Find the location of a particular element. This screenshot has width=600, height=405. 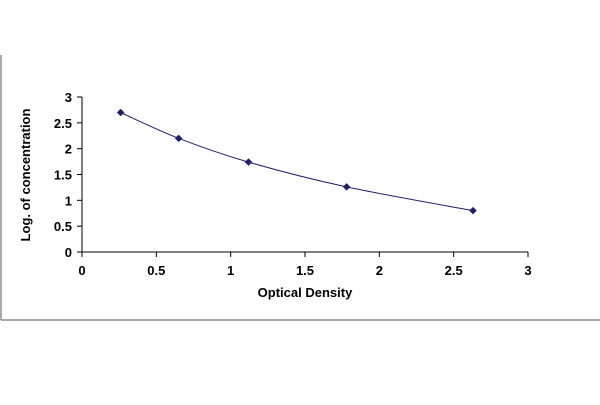

y-tick-label: 2 is located at coordinates (68, 149).